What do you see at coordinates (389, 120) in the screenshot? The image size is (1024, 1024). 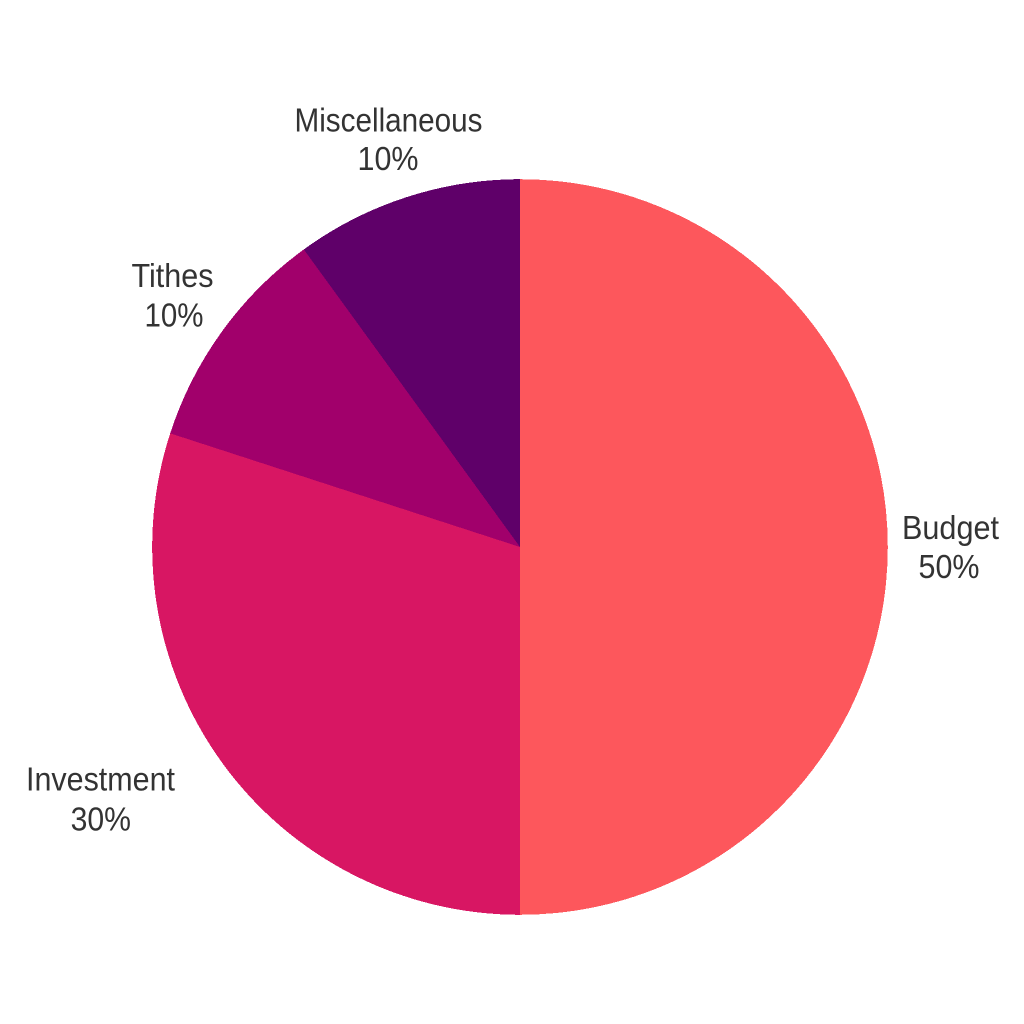 I see `svg-text: Miscellaneous` at bounding box center [389, 120].